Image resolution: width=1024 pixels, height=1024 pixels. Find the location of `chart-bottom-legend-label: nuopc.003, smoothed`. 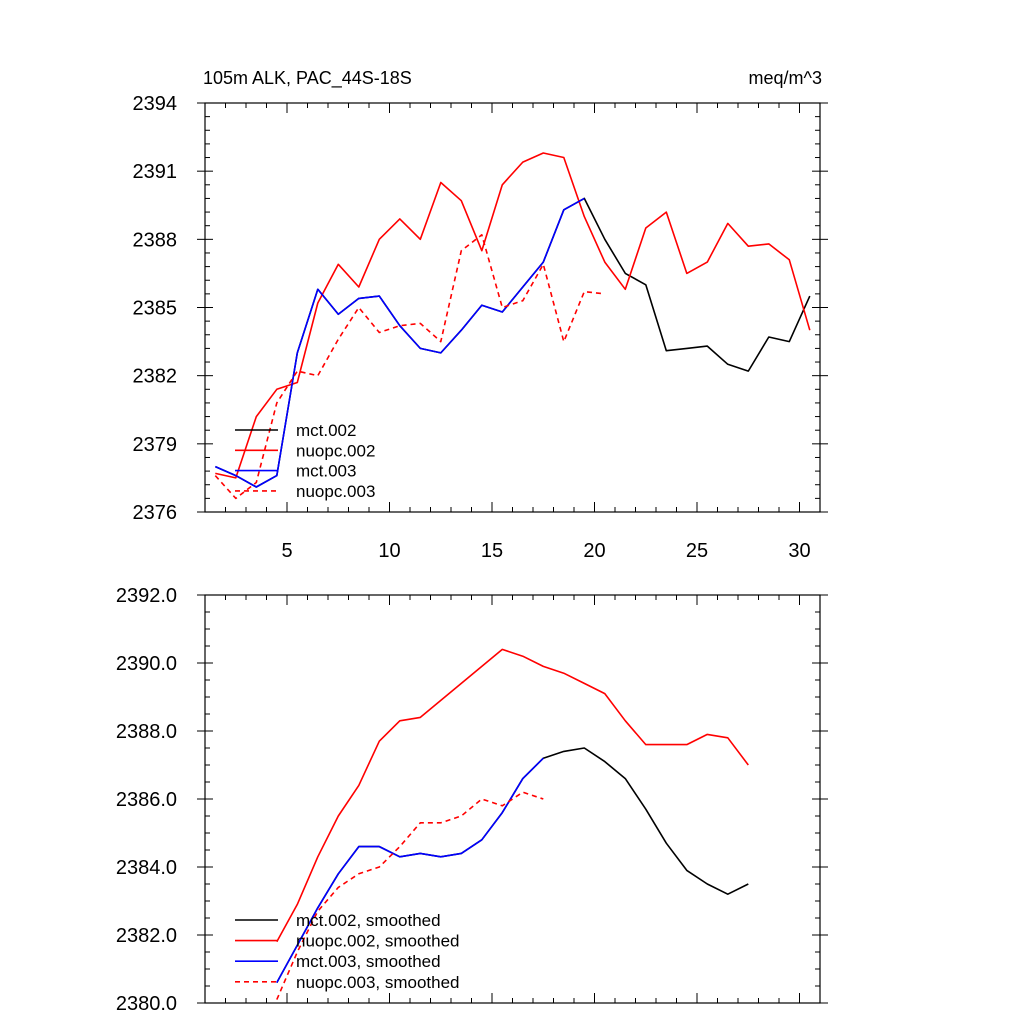

chart-bottom-legend-label: nuopc.003, smoothed is located at coordinates (378, 982).